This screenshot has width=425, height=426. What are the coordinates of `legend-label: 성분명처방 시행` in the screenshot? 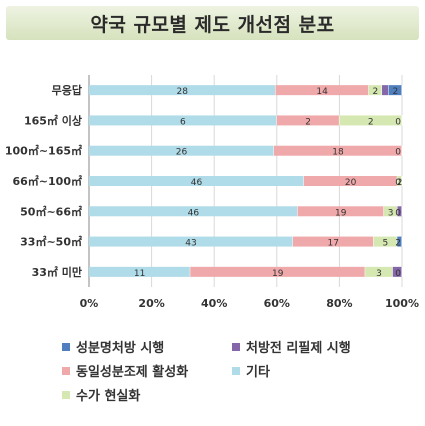 It's located at (120, 348).